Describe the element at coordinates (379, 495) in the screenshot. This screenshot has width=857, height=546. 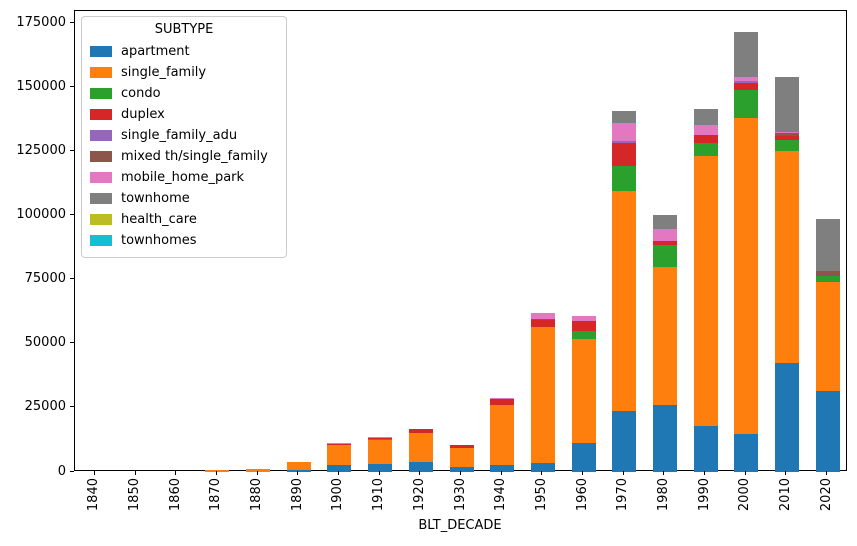
I see `x-tick-label: 1910` at that location.